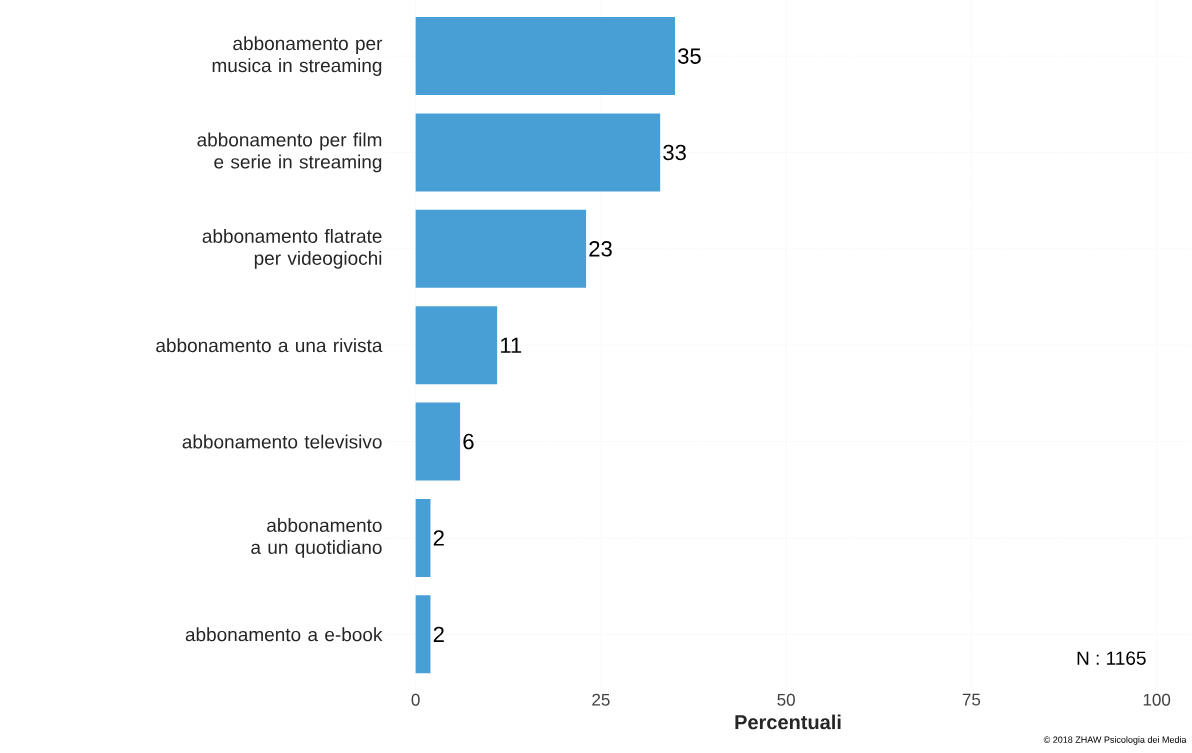  I want to click on y-tick-label: abbonamento per film e serie in streaming, so click(289, 152).